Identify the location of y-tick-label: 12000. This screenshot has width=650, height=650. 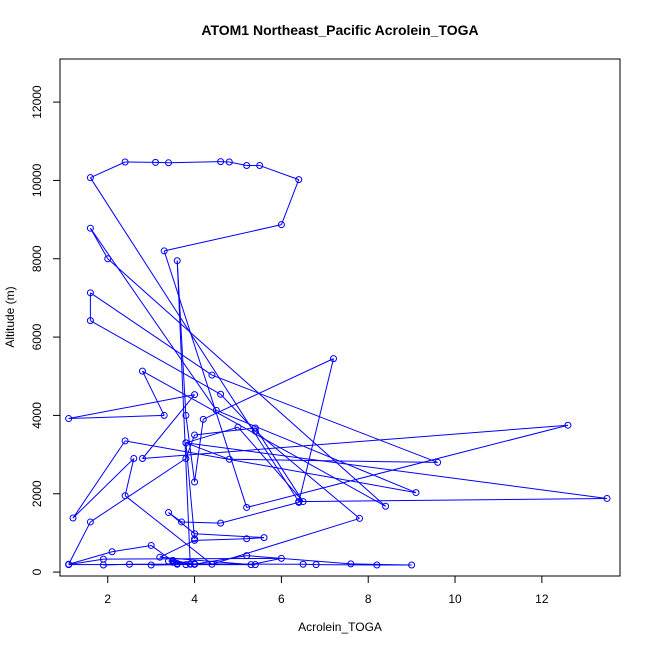
(37, 102).